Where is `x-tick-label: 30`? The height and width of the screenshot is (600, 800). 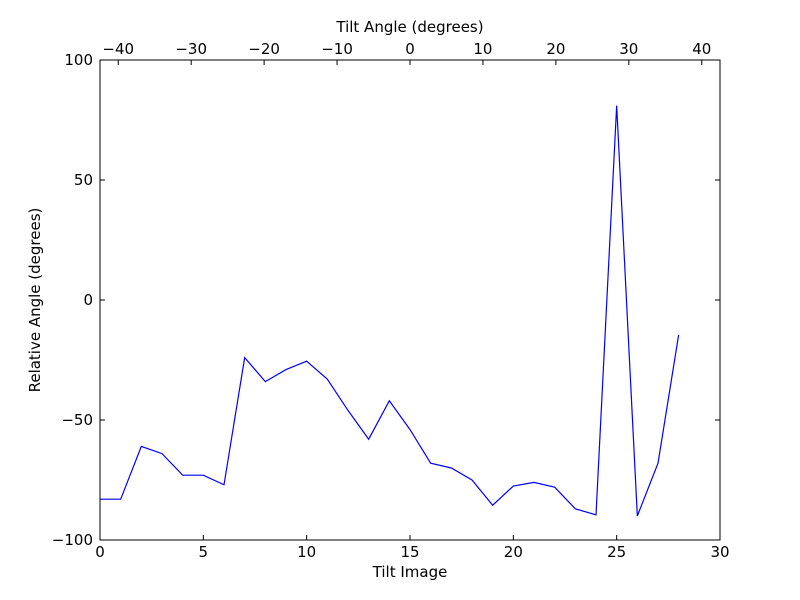 x-tick-label: 30 is located at coordinates (719, 552).